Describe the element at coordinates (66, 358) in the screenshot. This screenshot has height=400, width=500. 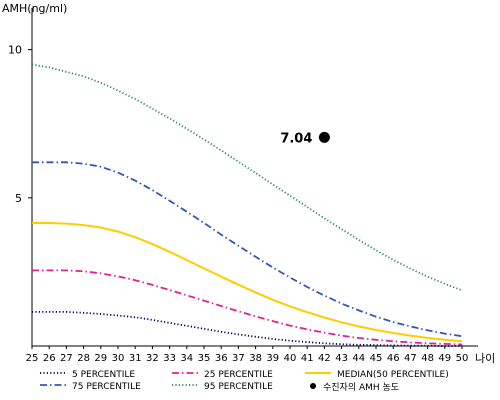
I see `x-tick-label: 27` at that location.